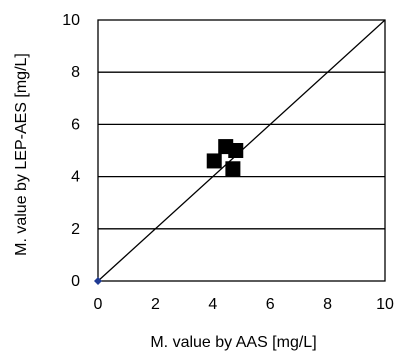  What do you see at coordinates (98, 304) in the screenshot?
I see `x-tick-label-0: 0` at bounding box center [98, 304].